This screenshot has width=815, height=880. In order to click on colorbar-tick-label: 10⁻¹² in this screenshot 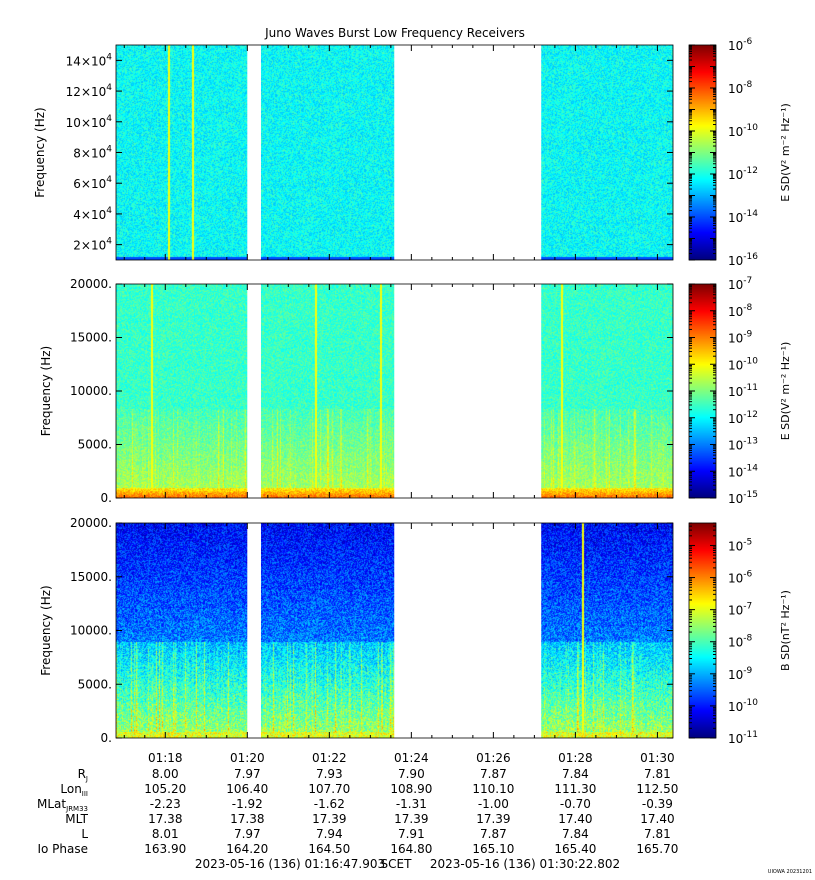, I will do `click(743, 418)`.